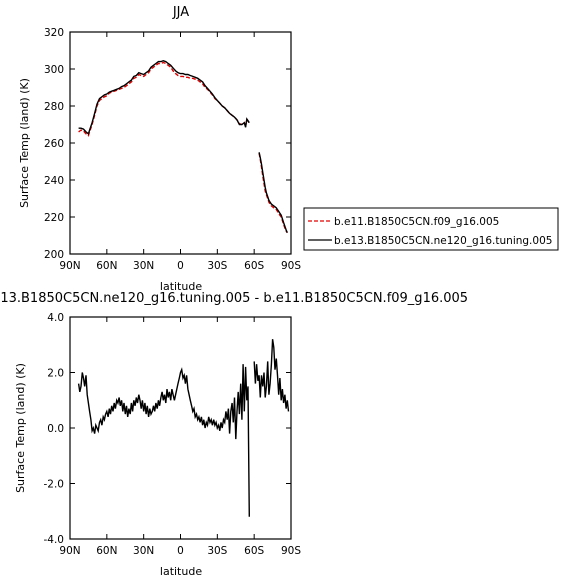 The height and width of the screenshot is (581, 581). Describe the element at coordinates (69, 266) in the screenshot. I see `top-x-tick-label: 90N` at that location.